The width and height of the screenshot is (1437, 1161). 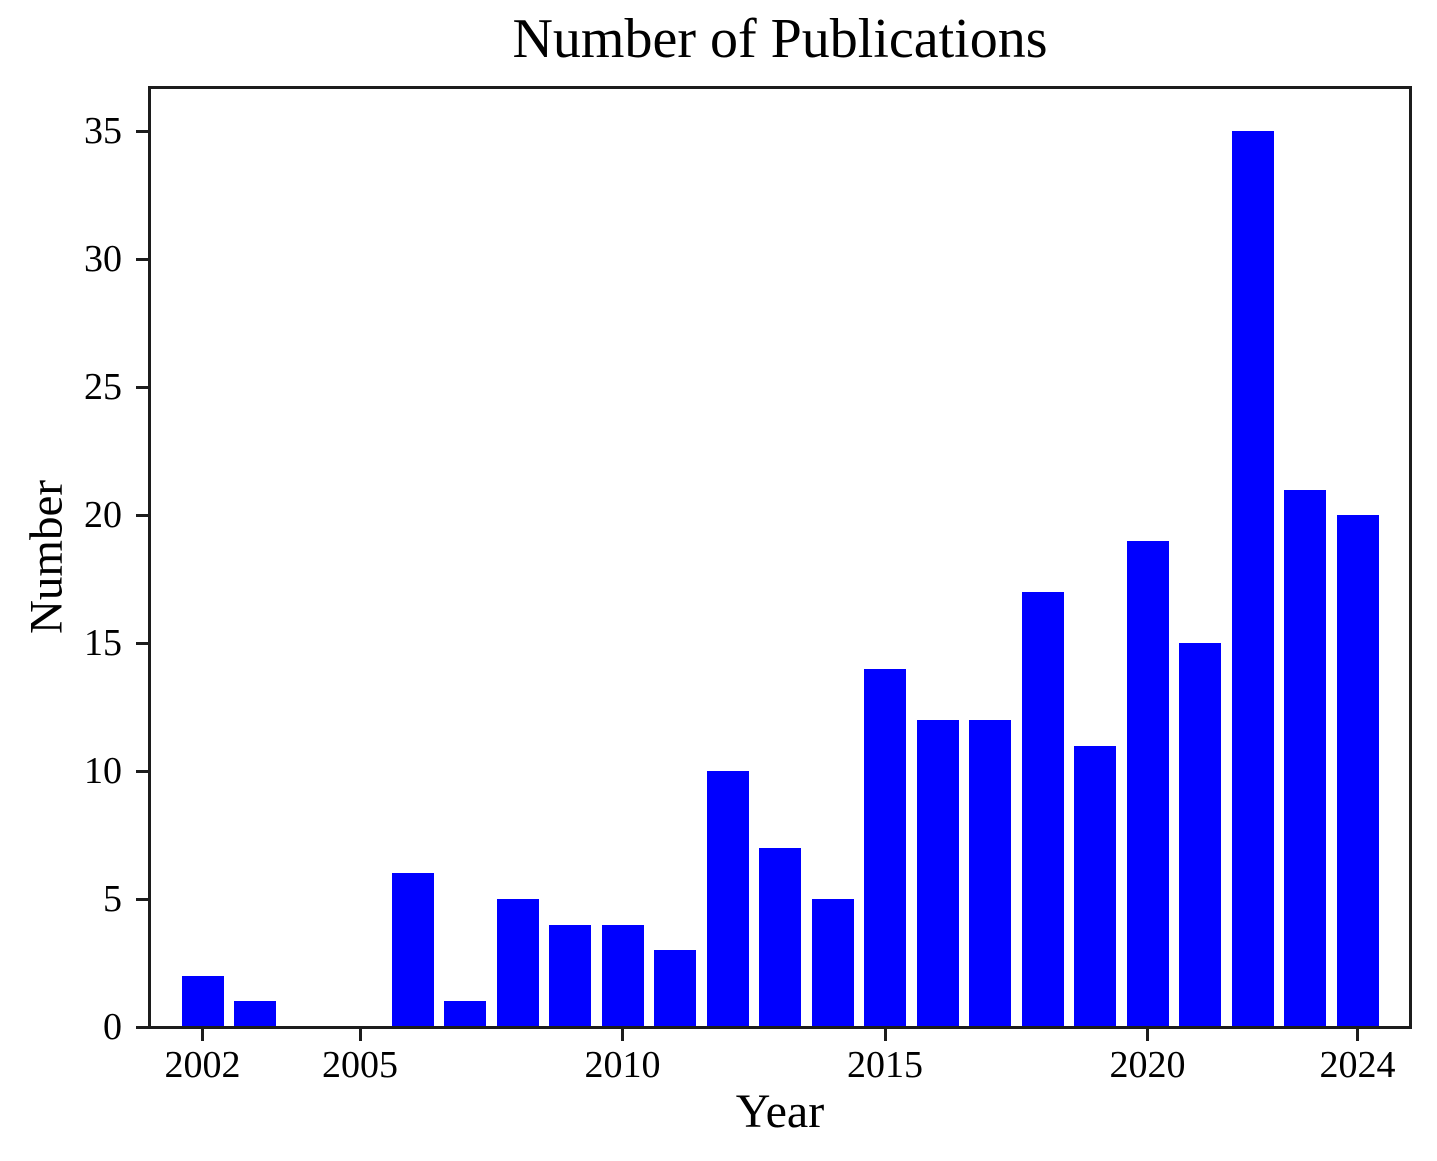 What do you see at coordinates (1147, 783) in the screenshot?
I see `bar-2020` at bounding box center [1147, 783].